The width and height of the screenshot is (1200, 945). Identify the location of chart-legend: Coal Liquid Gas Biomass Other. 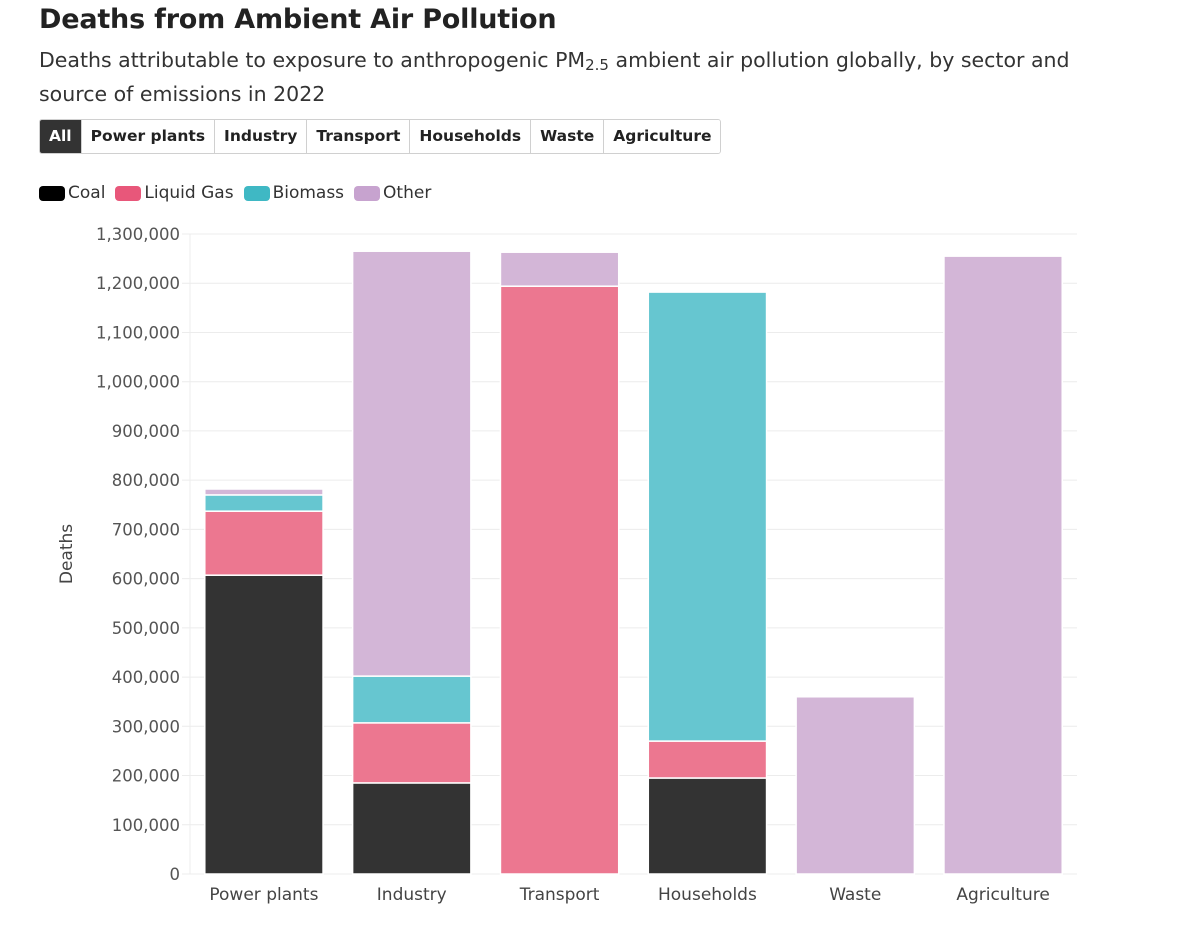
(240, 193).